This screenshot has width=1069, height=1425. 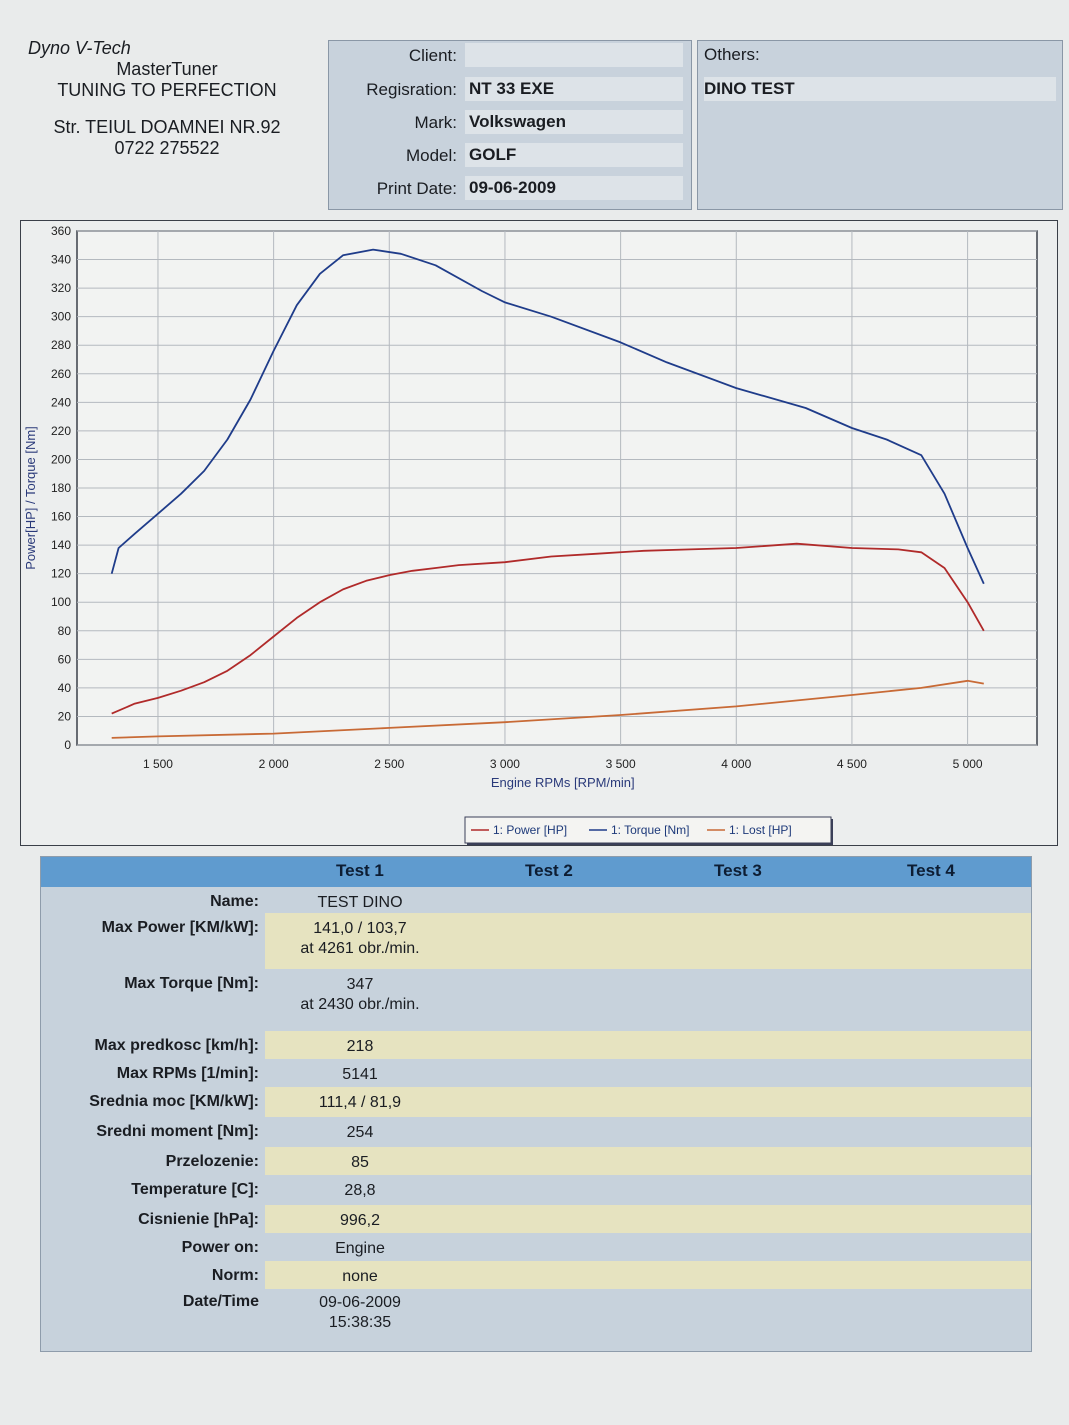 What do you see at coordinates (431, 155) in the screenshot?
I see `model-label: Model:` at bounding box center [431, 155].